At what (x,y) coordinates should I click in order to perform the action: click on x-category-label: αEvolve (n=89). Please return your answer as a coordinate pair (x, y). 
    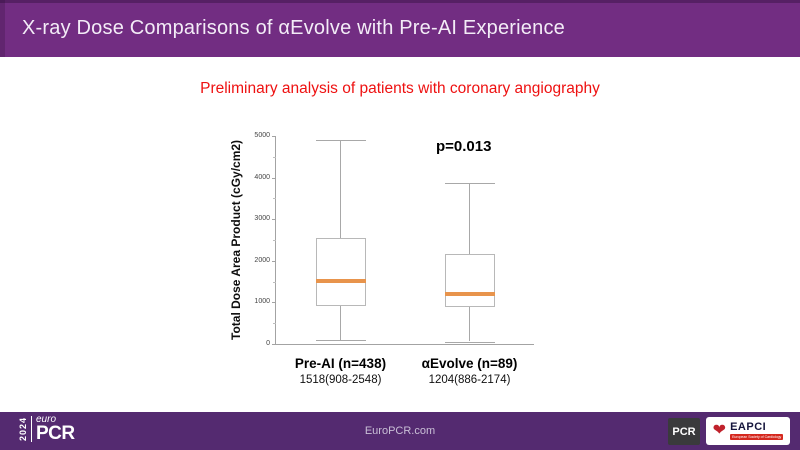
    Looking at the image, I should click on (469, 363).